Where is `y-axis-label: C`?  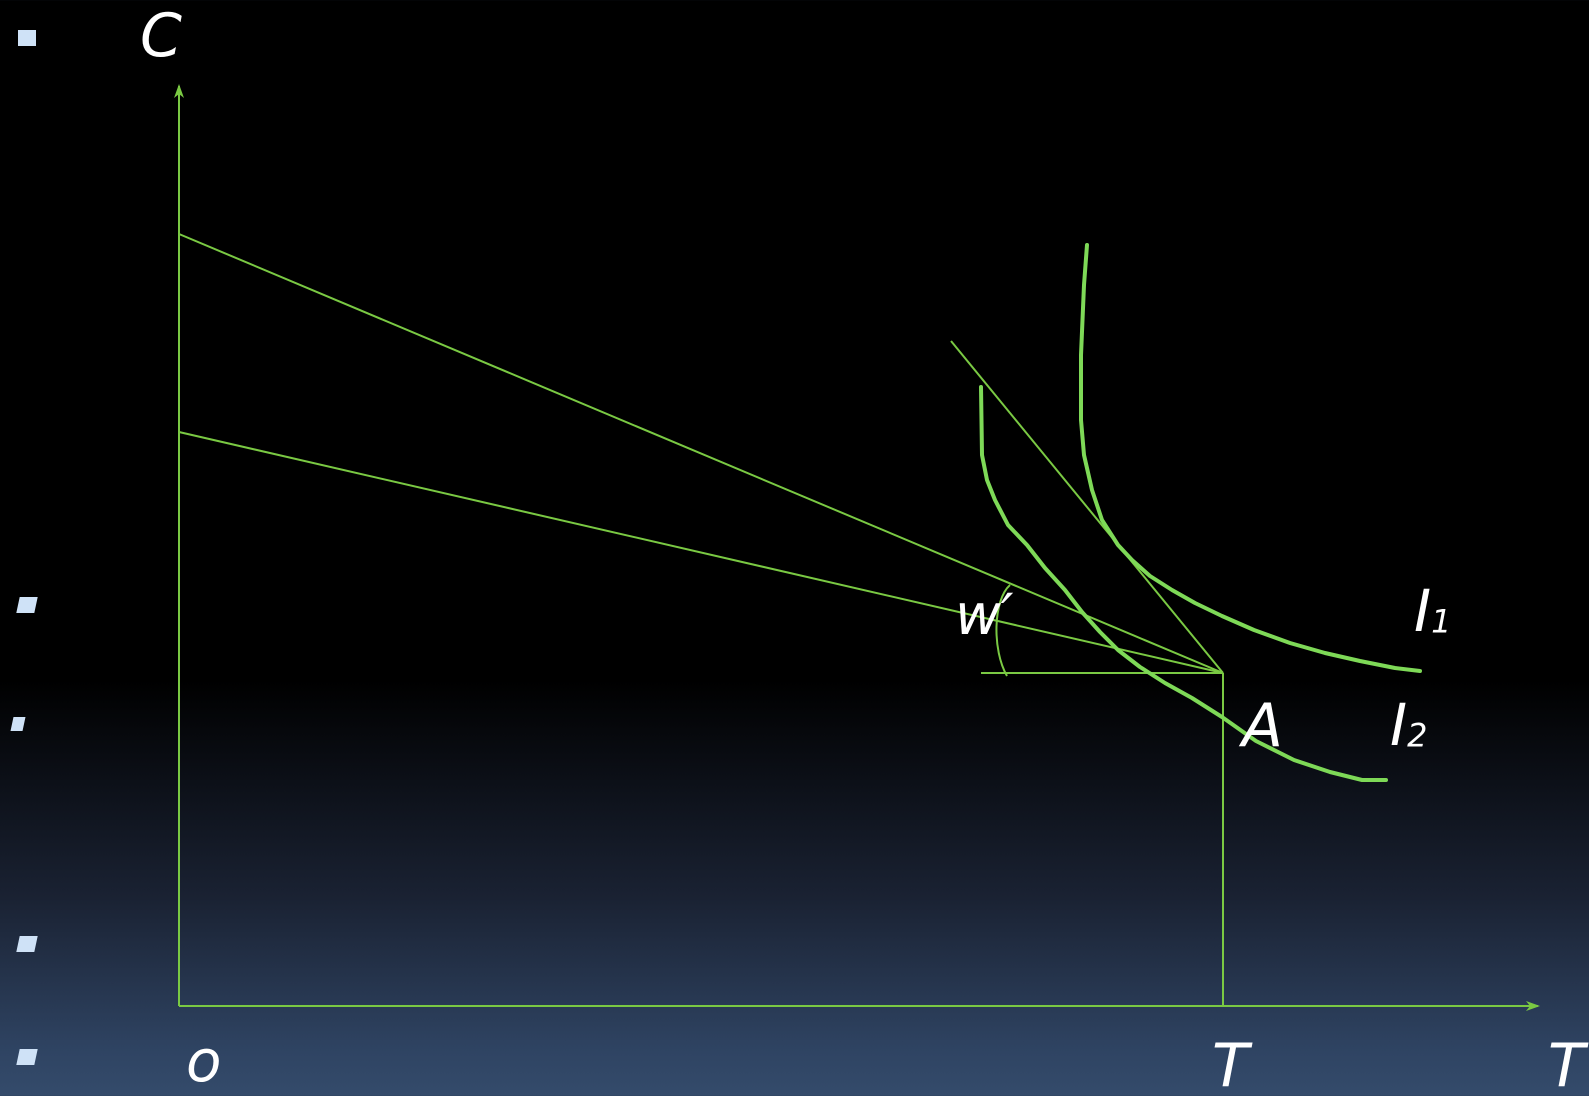 y-axis-label: C is located at coordinates (161, 36).